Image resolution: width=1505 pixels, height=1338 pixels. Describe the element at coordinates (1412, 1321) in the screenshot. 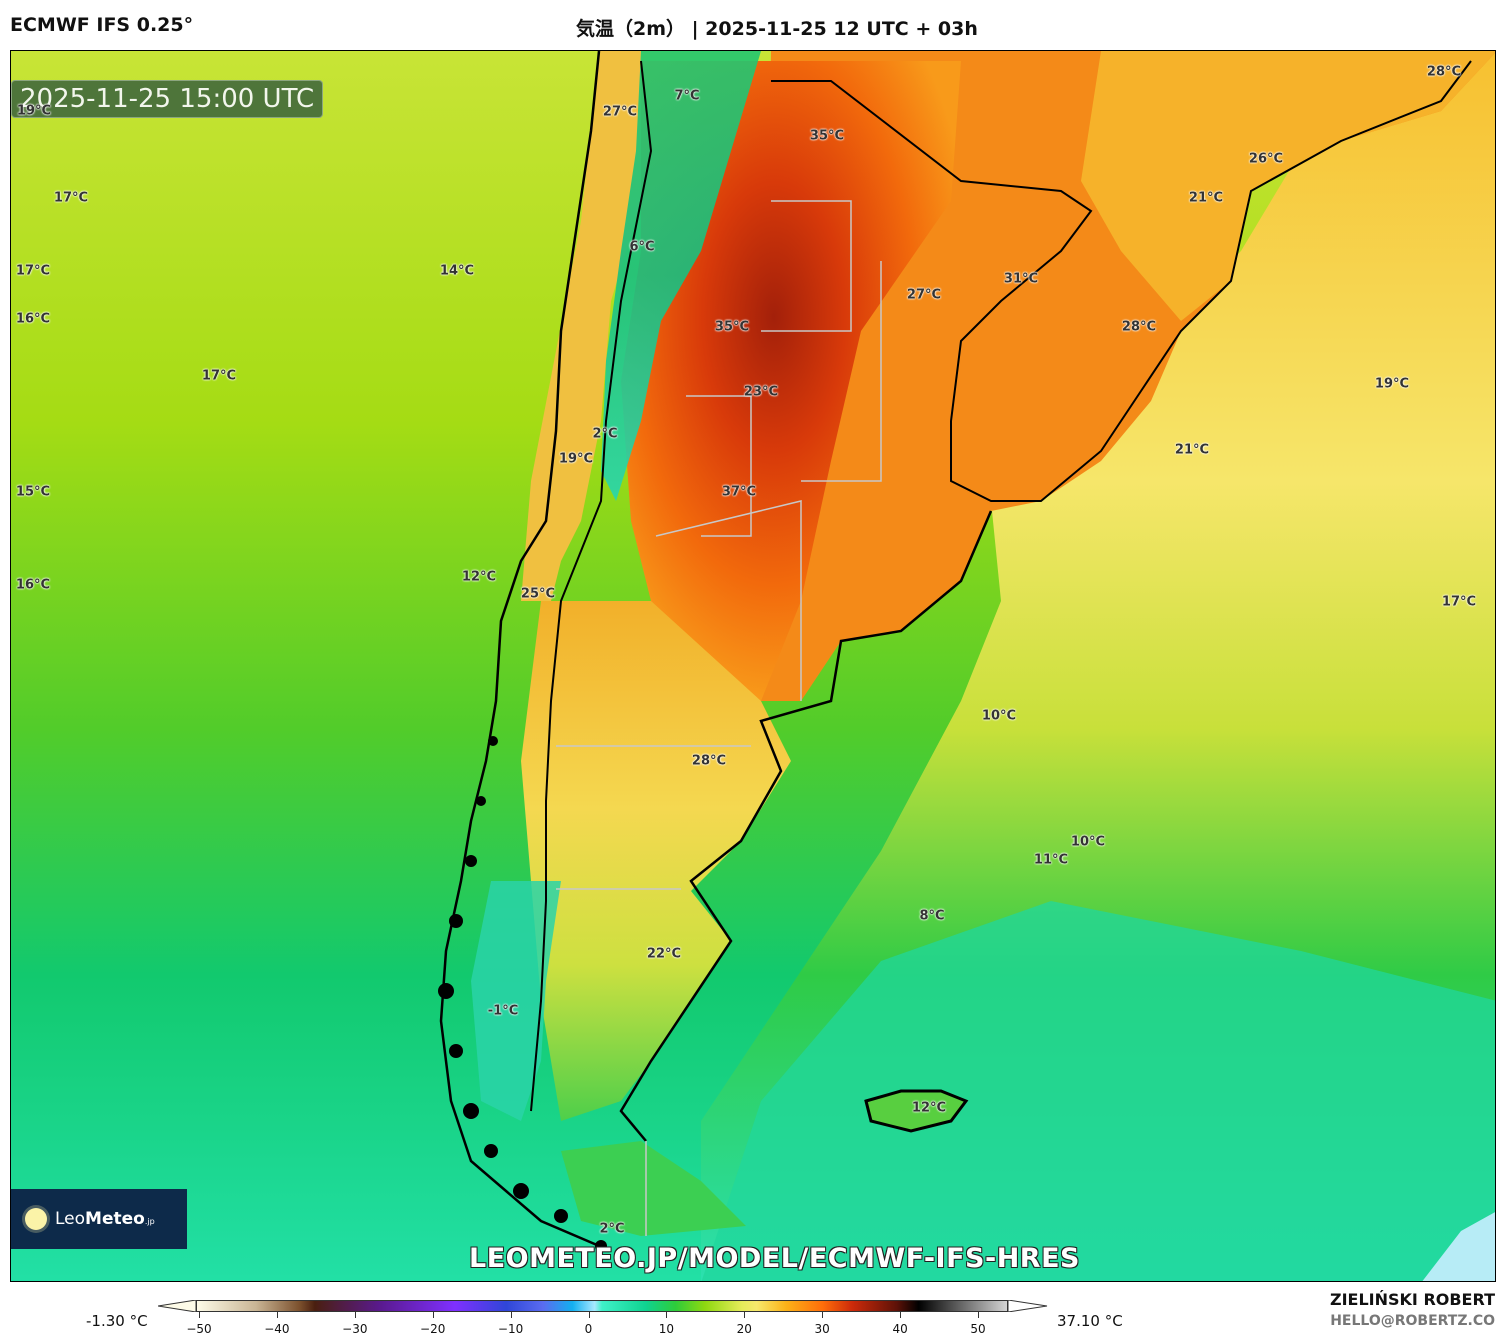

I see `author-email: HELLO@ROBERTZ.CO` at that location.